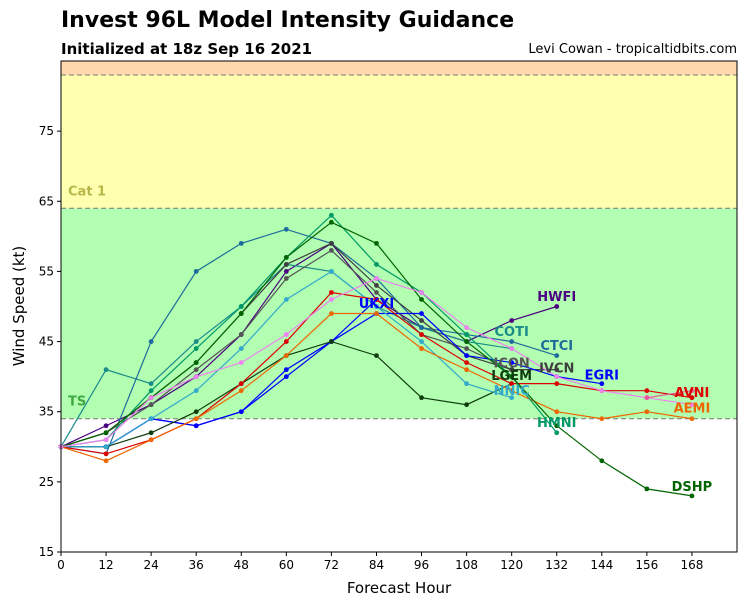 Image resolution: width=744 pixels, height=600 pixels. Describe the element at coordinates (87, 191) in the screenshot. I see `band-label-2: Cat 1` at that location.